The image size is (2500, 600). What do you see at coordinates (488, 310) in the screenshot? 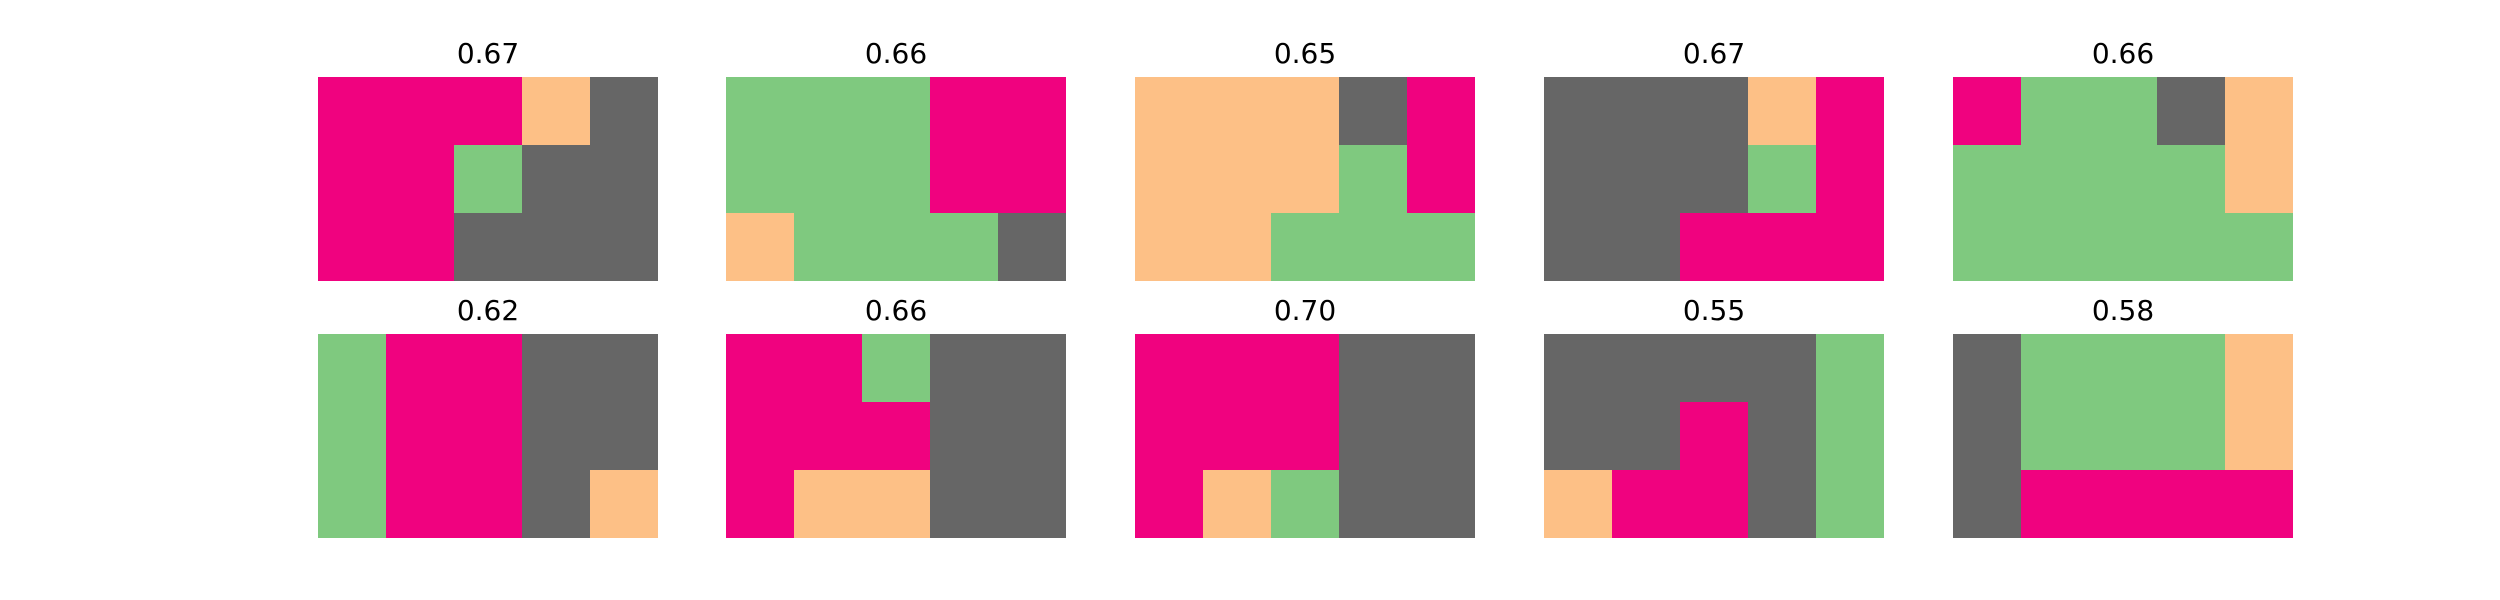
I see `panel-title-6: 0.62` at bounding box center [488, 310].